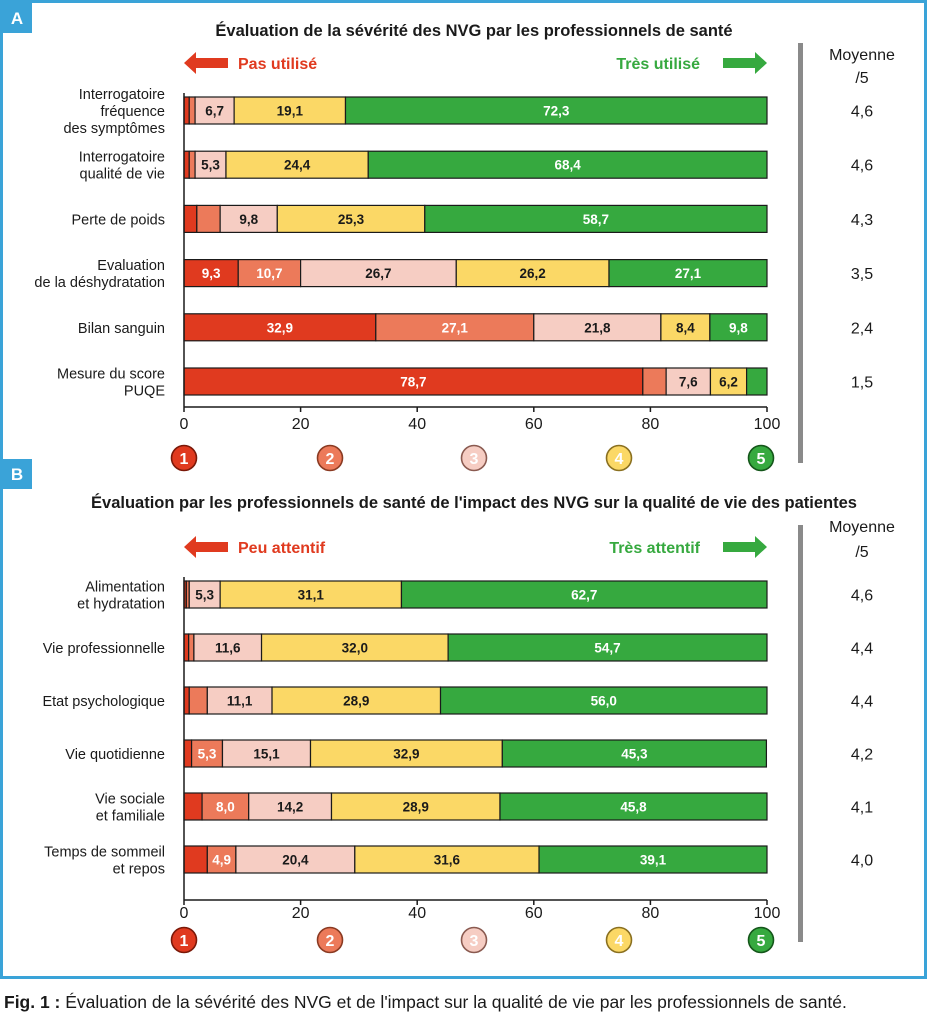 The width and height of the screenshot is (927, 1024). I want to click on mean-value: 4,0, so click(862, 861).